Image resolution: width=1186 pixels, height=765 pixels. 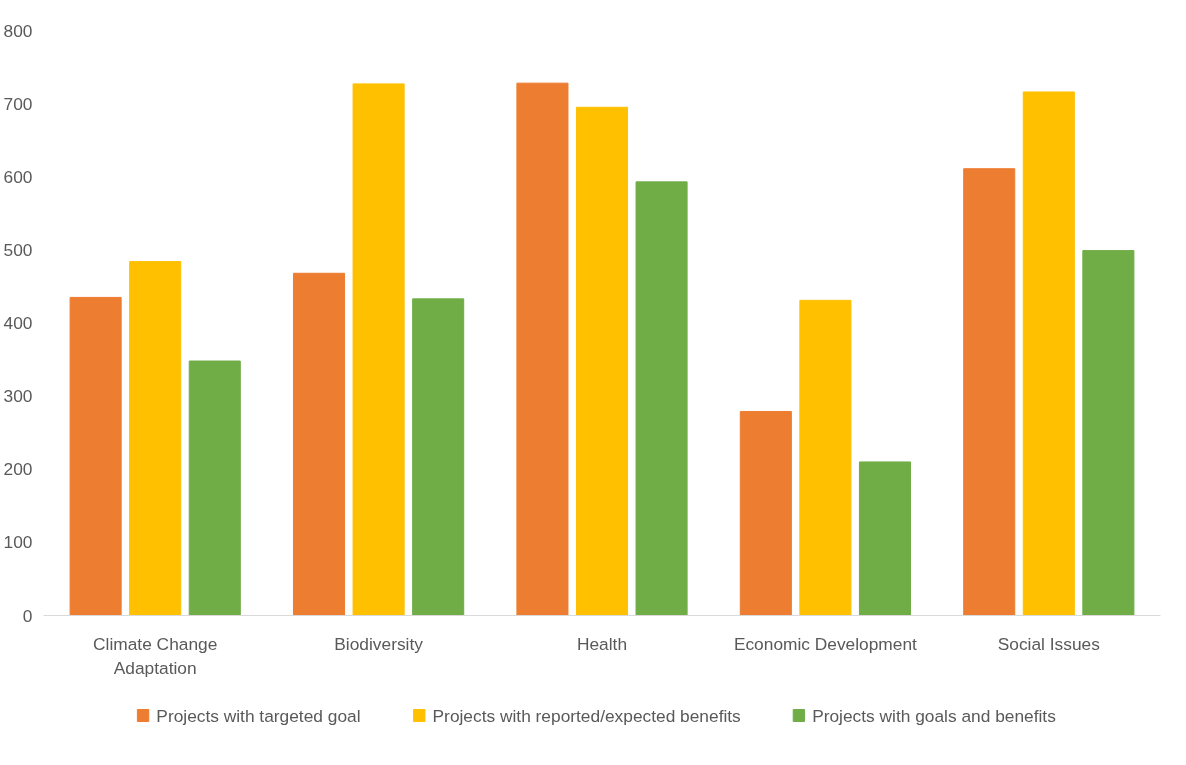 I want to click on y-tick-label: 600, so click(x=18, y=176).